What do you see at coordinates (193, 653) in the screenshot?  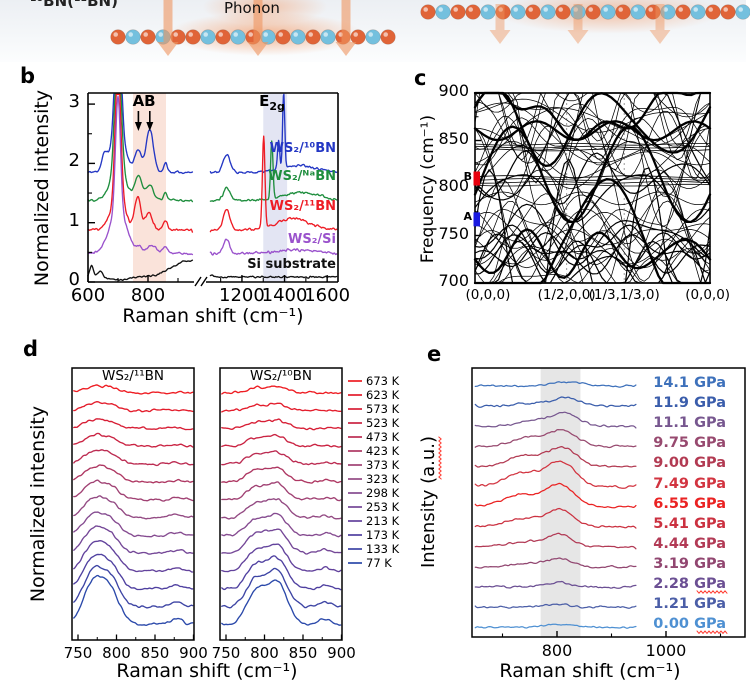 I see `x-tick-label: 900` at bounding box center [193, 653].